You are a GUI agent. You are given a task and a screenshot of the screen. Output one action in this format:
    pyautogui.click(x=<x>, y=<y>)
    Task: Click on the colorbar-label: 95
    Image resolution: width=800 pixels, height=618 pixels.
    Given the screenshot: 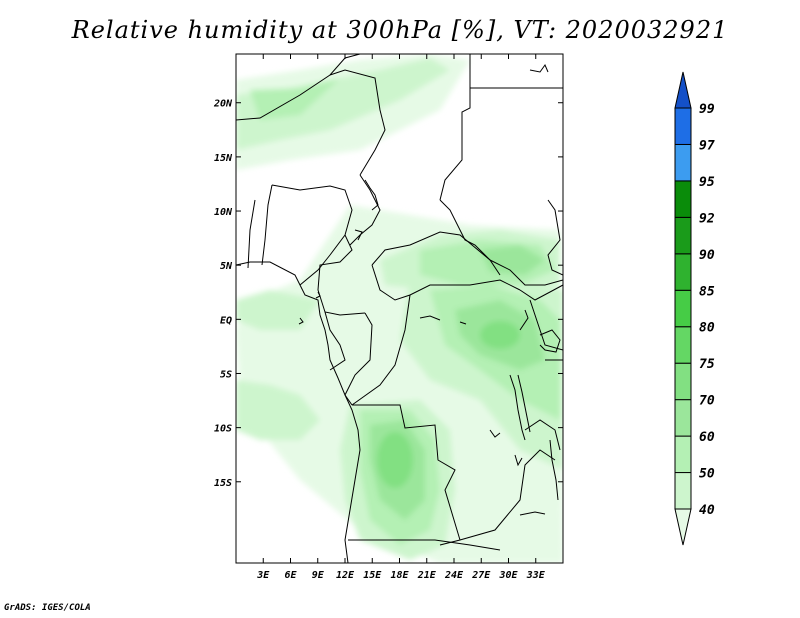 What is the action you would take?
    pyautogui.click(x=707, y=182)
    